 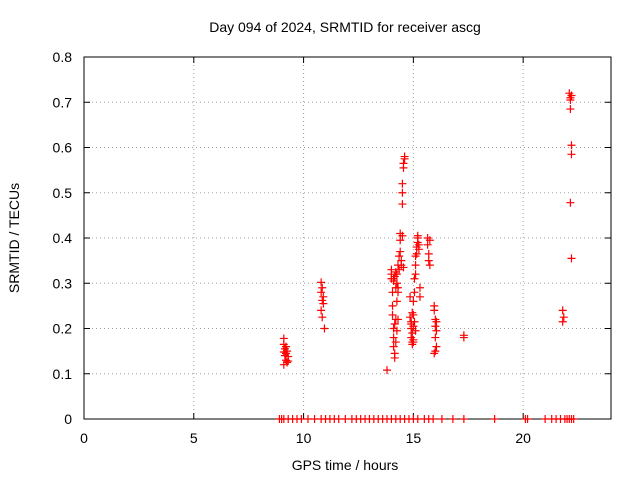 I want to click on y-tick-label: 0.2, so click(x=63, y=329).